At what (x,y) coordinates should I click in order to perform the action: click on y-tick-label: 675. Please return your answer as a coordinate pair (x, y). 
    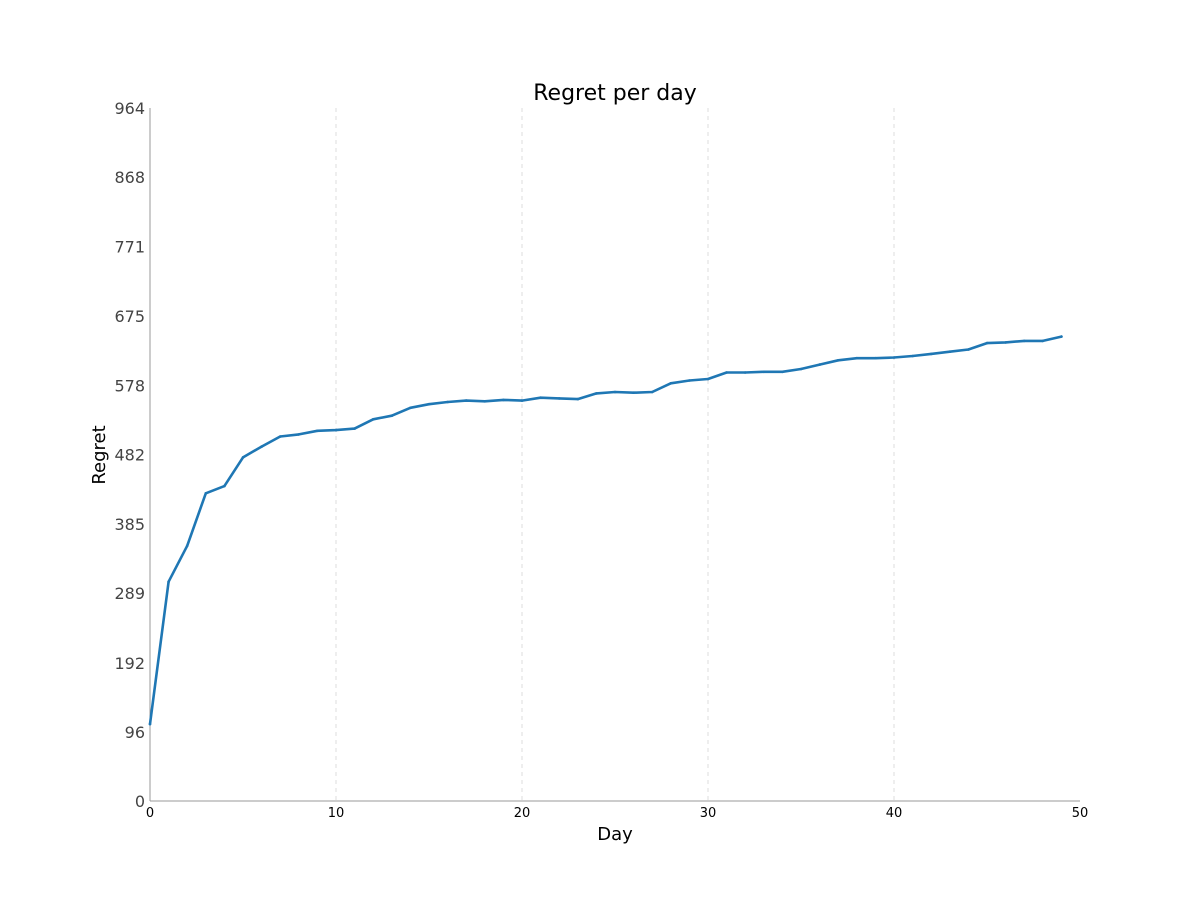
    Looking at the image, I should click on (129, 316).